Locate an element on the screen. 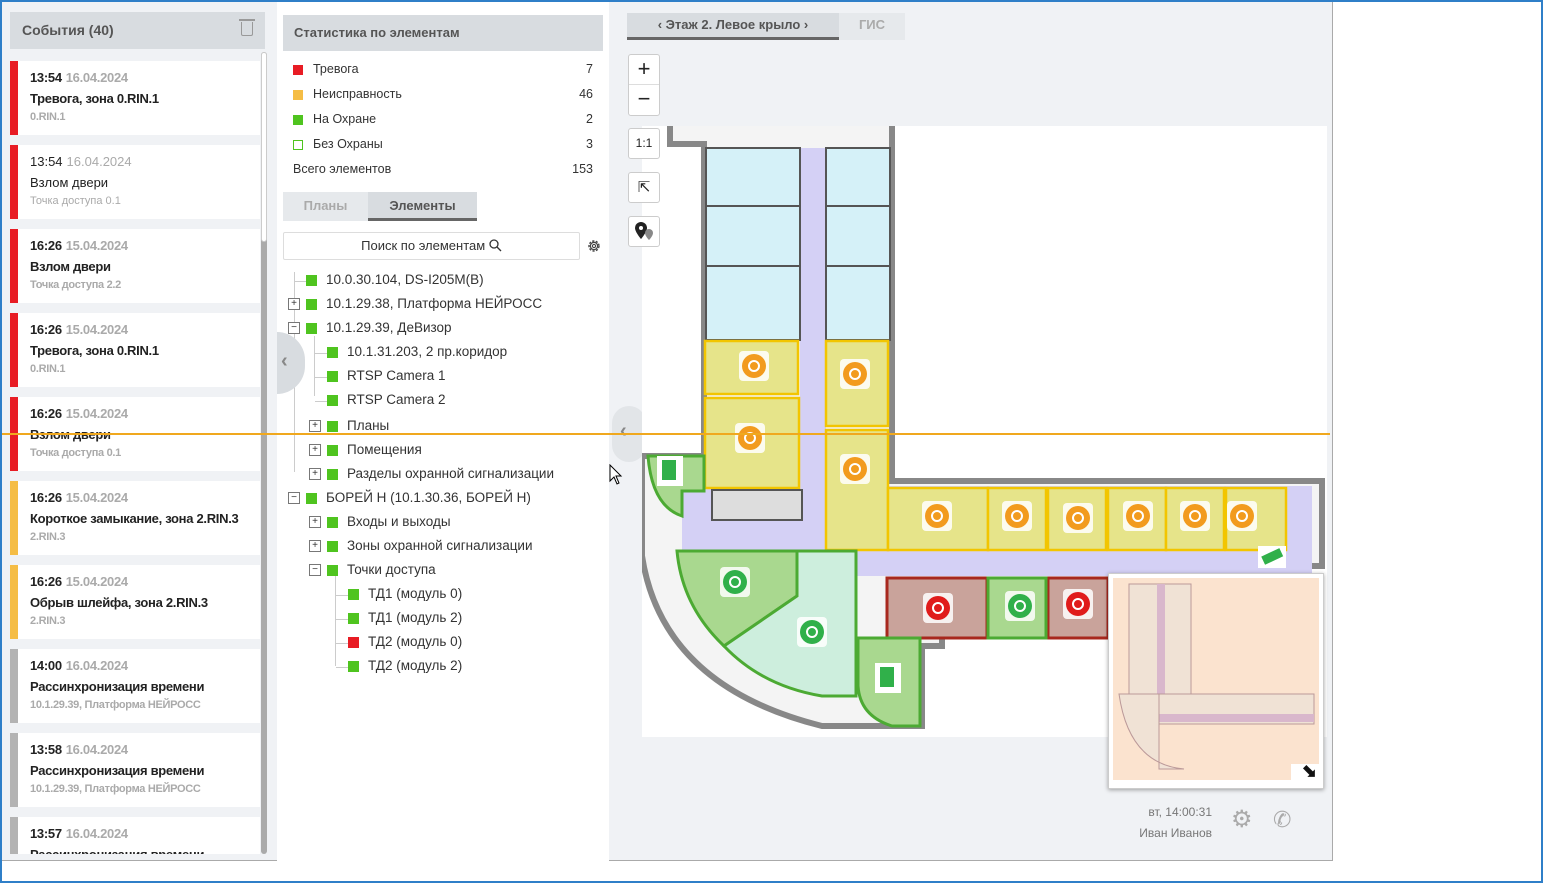 The width and height of the screenshot is (1543, 883). events-title: События (40) is located at coordinates (68, 30).